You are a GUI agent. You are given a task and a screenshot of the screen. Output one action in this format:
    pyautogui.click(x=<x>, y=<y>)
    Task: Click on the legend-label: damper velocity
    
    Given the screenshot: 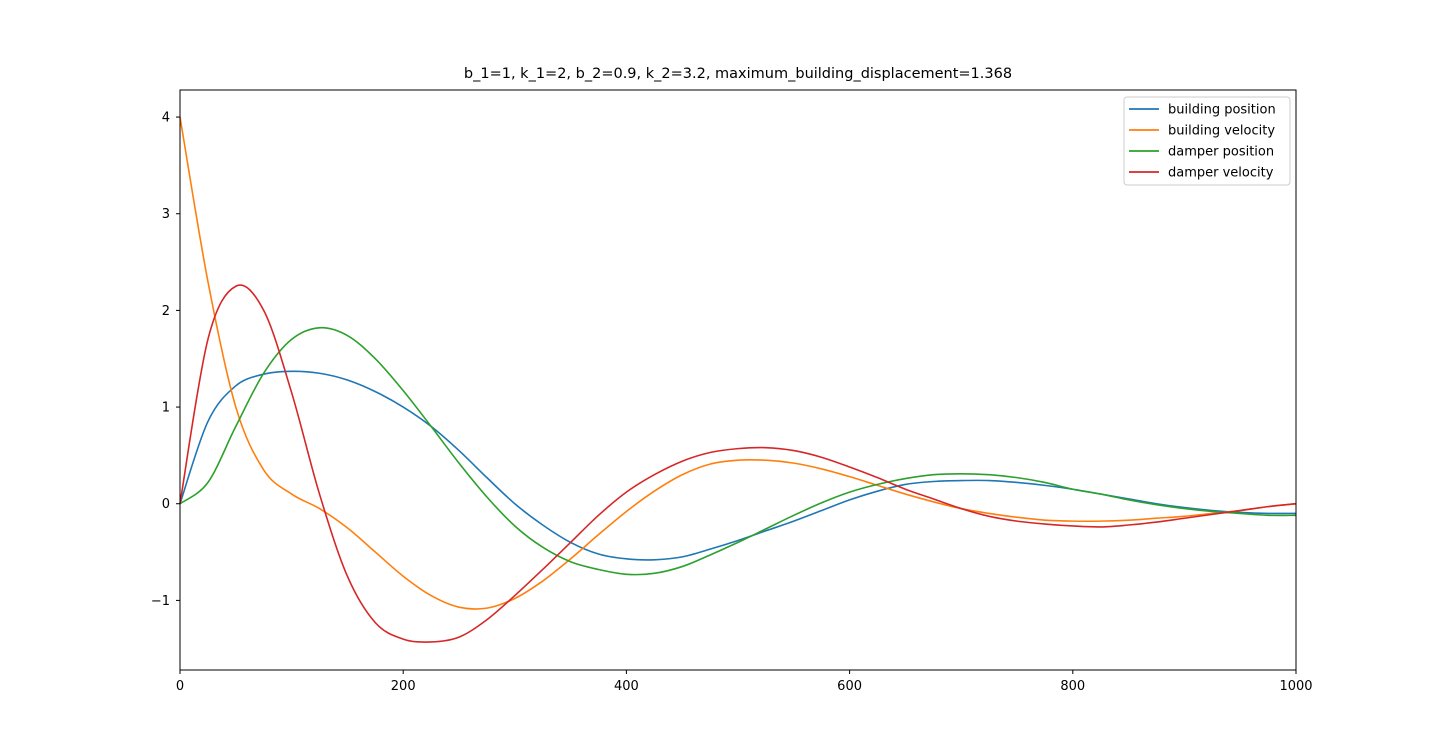 What is the action you would take?
    pyautogui.click(x=1221, y=173)
    